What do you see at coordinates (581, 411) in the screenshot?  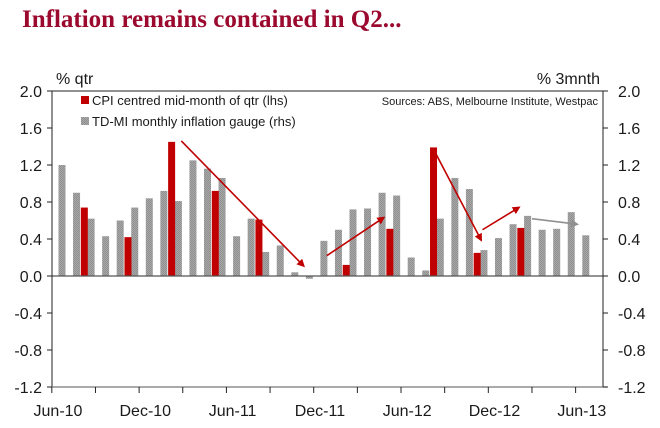 I see `x-tick-label: Jun-13` at bounding box center [581, 411].